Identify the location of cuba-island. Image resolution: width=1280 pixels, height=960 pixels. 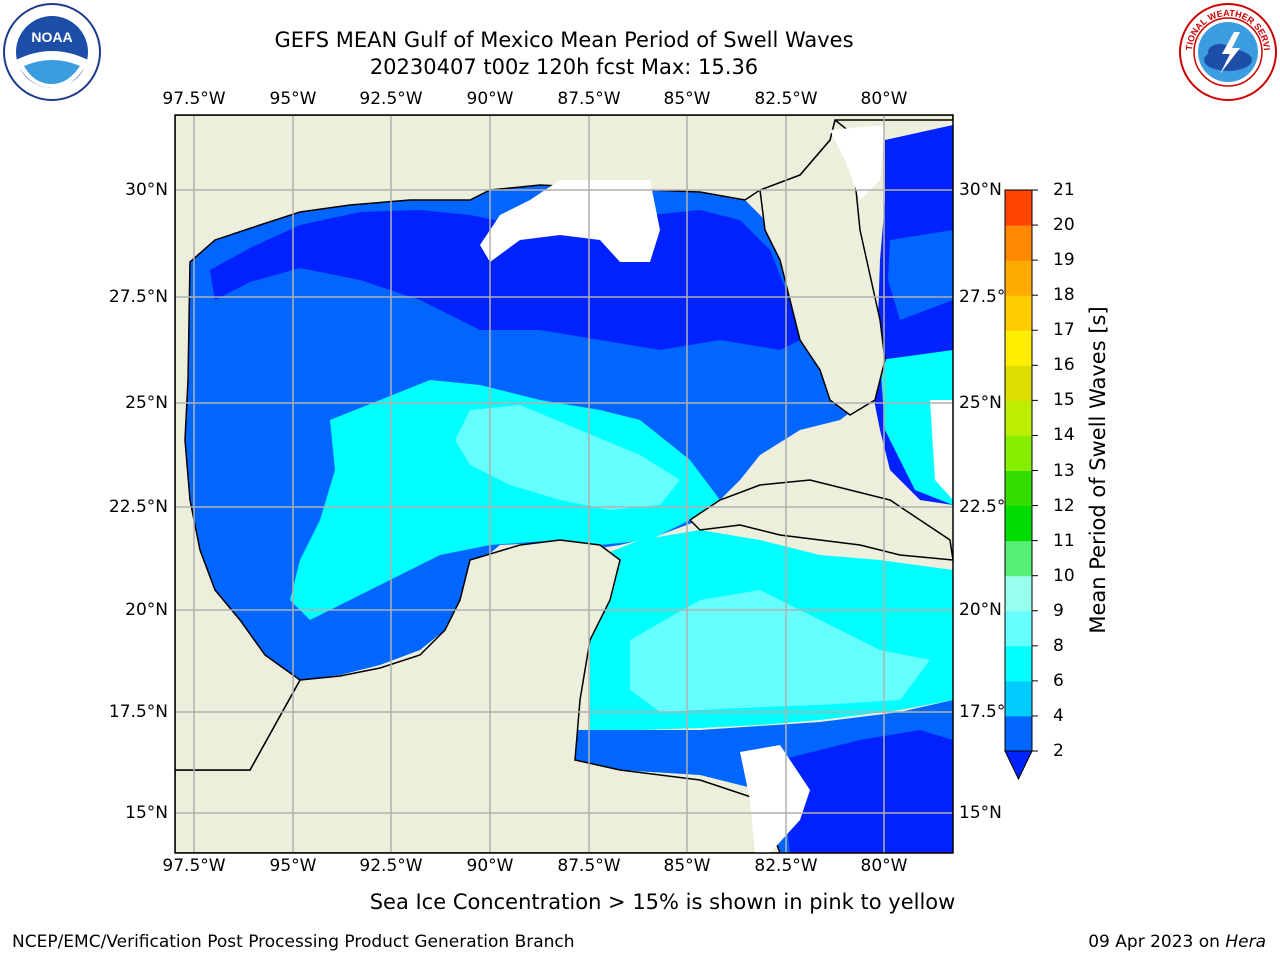
(820, 520).